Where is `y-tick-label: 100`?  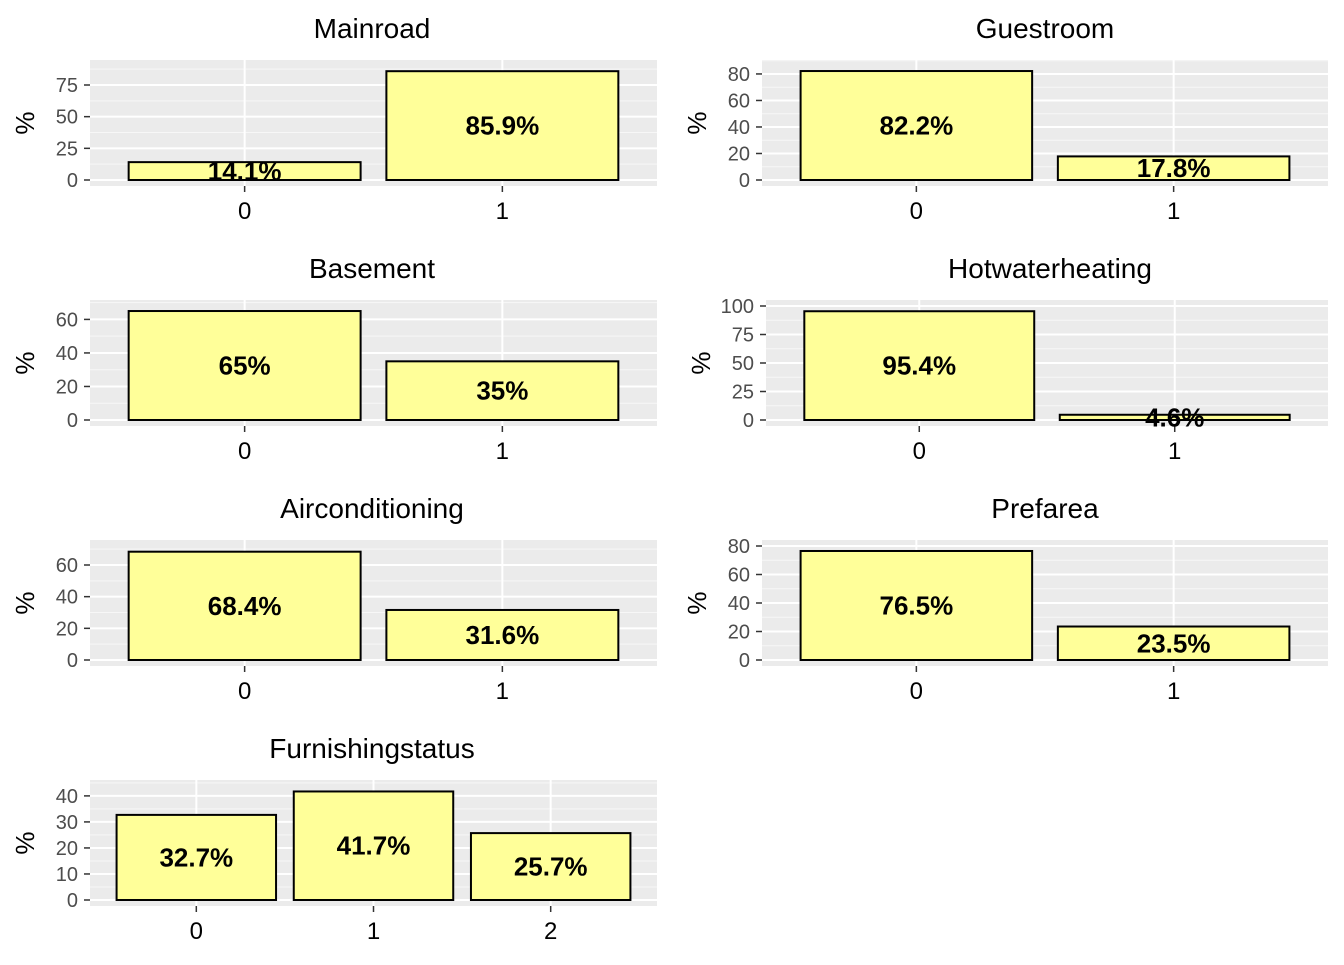
y-tick-label: 100 is located at coordinates (737, 307).